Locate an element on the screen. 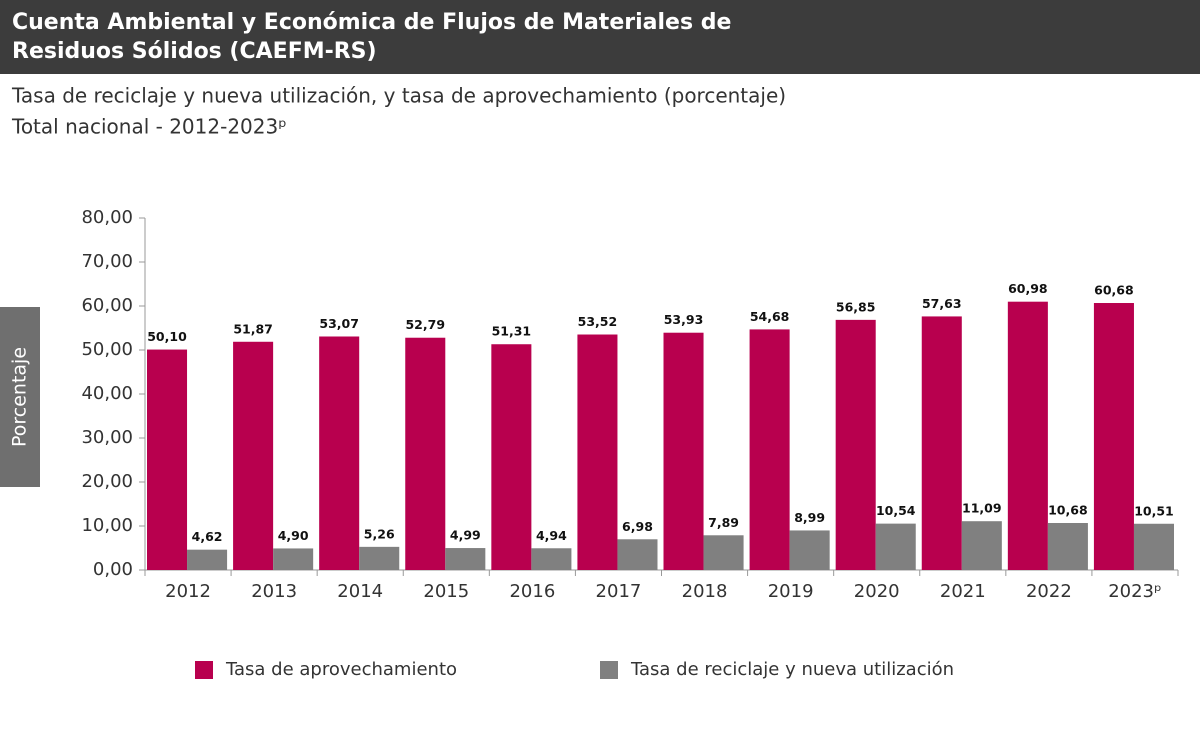 This screenshot has width=1200, height=735. value-label: 4,90 is located at coordinates (293, 535).